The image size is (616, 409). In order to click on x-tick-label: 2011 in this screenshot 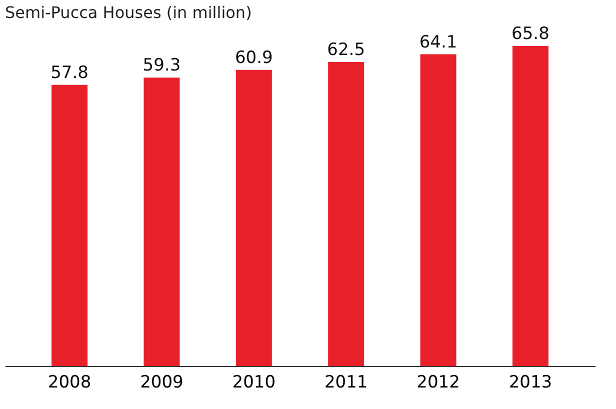, I will do `click(346, 382)`.